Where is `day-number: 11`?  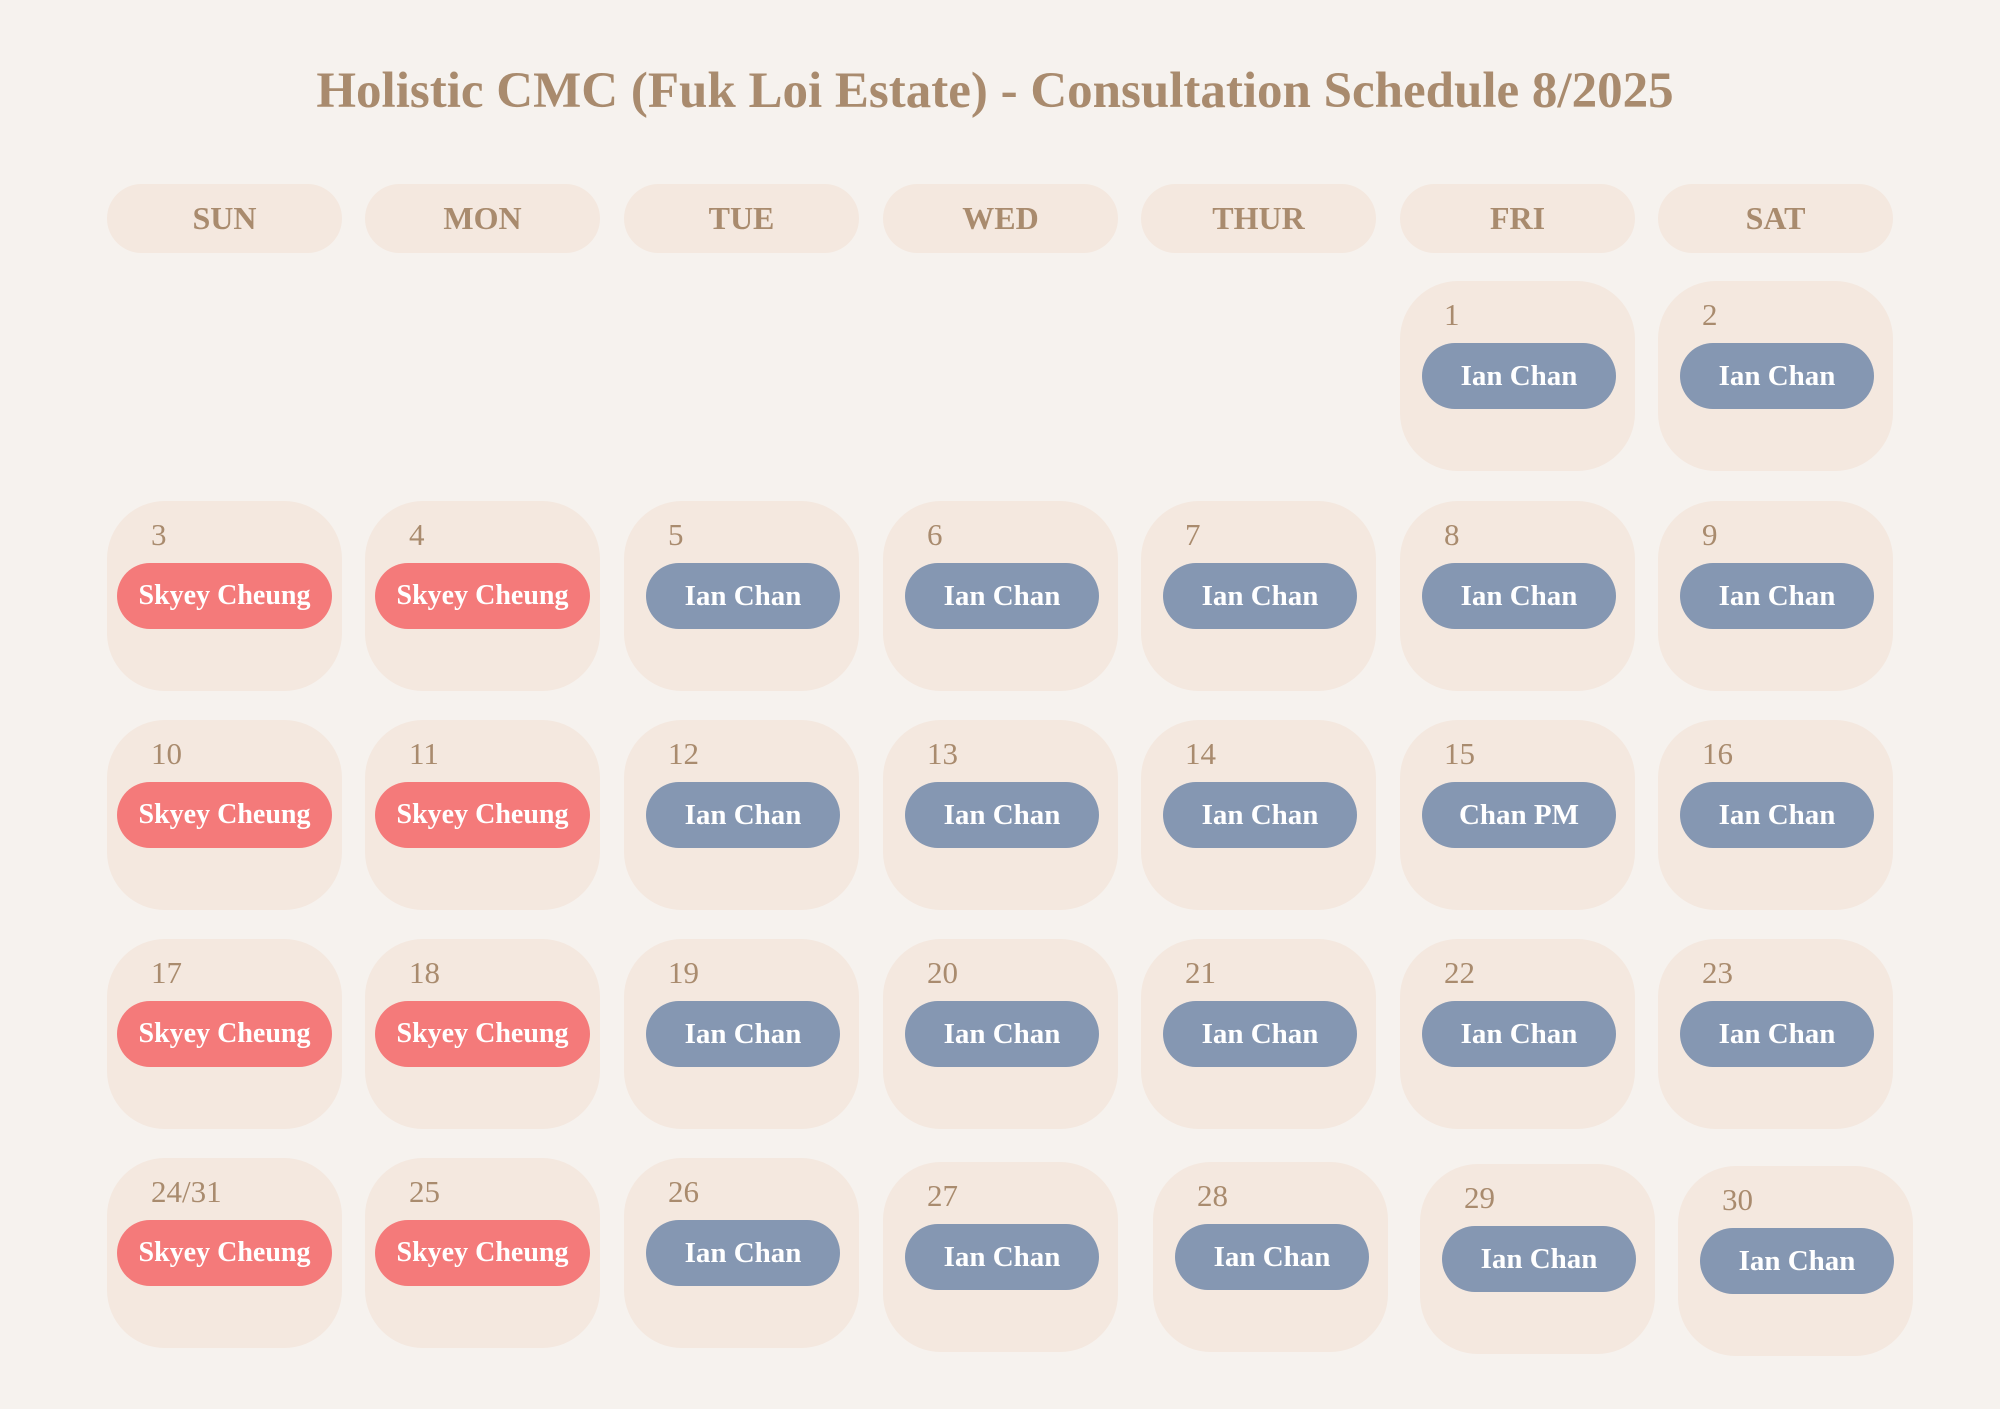
day-number: 11 is located at coordinates (424, 753).